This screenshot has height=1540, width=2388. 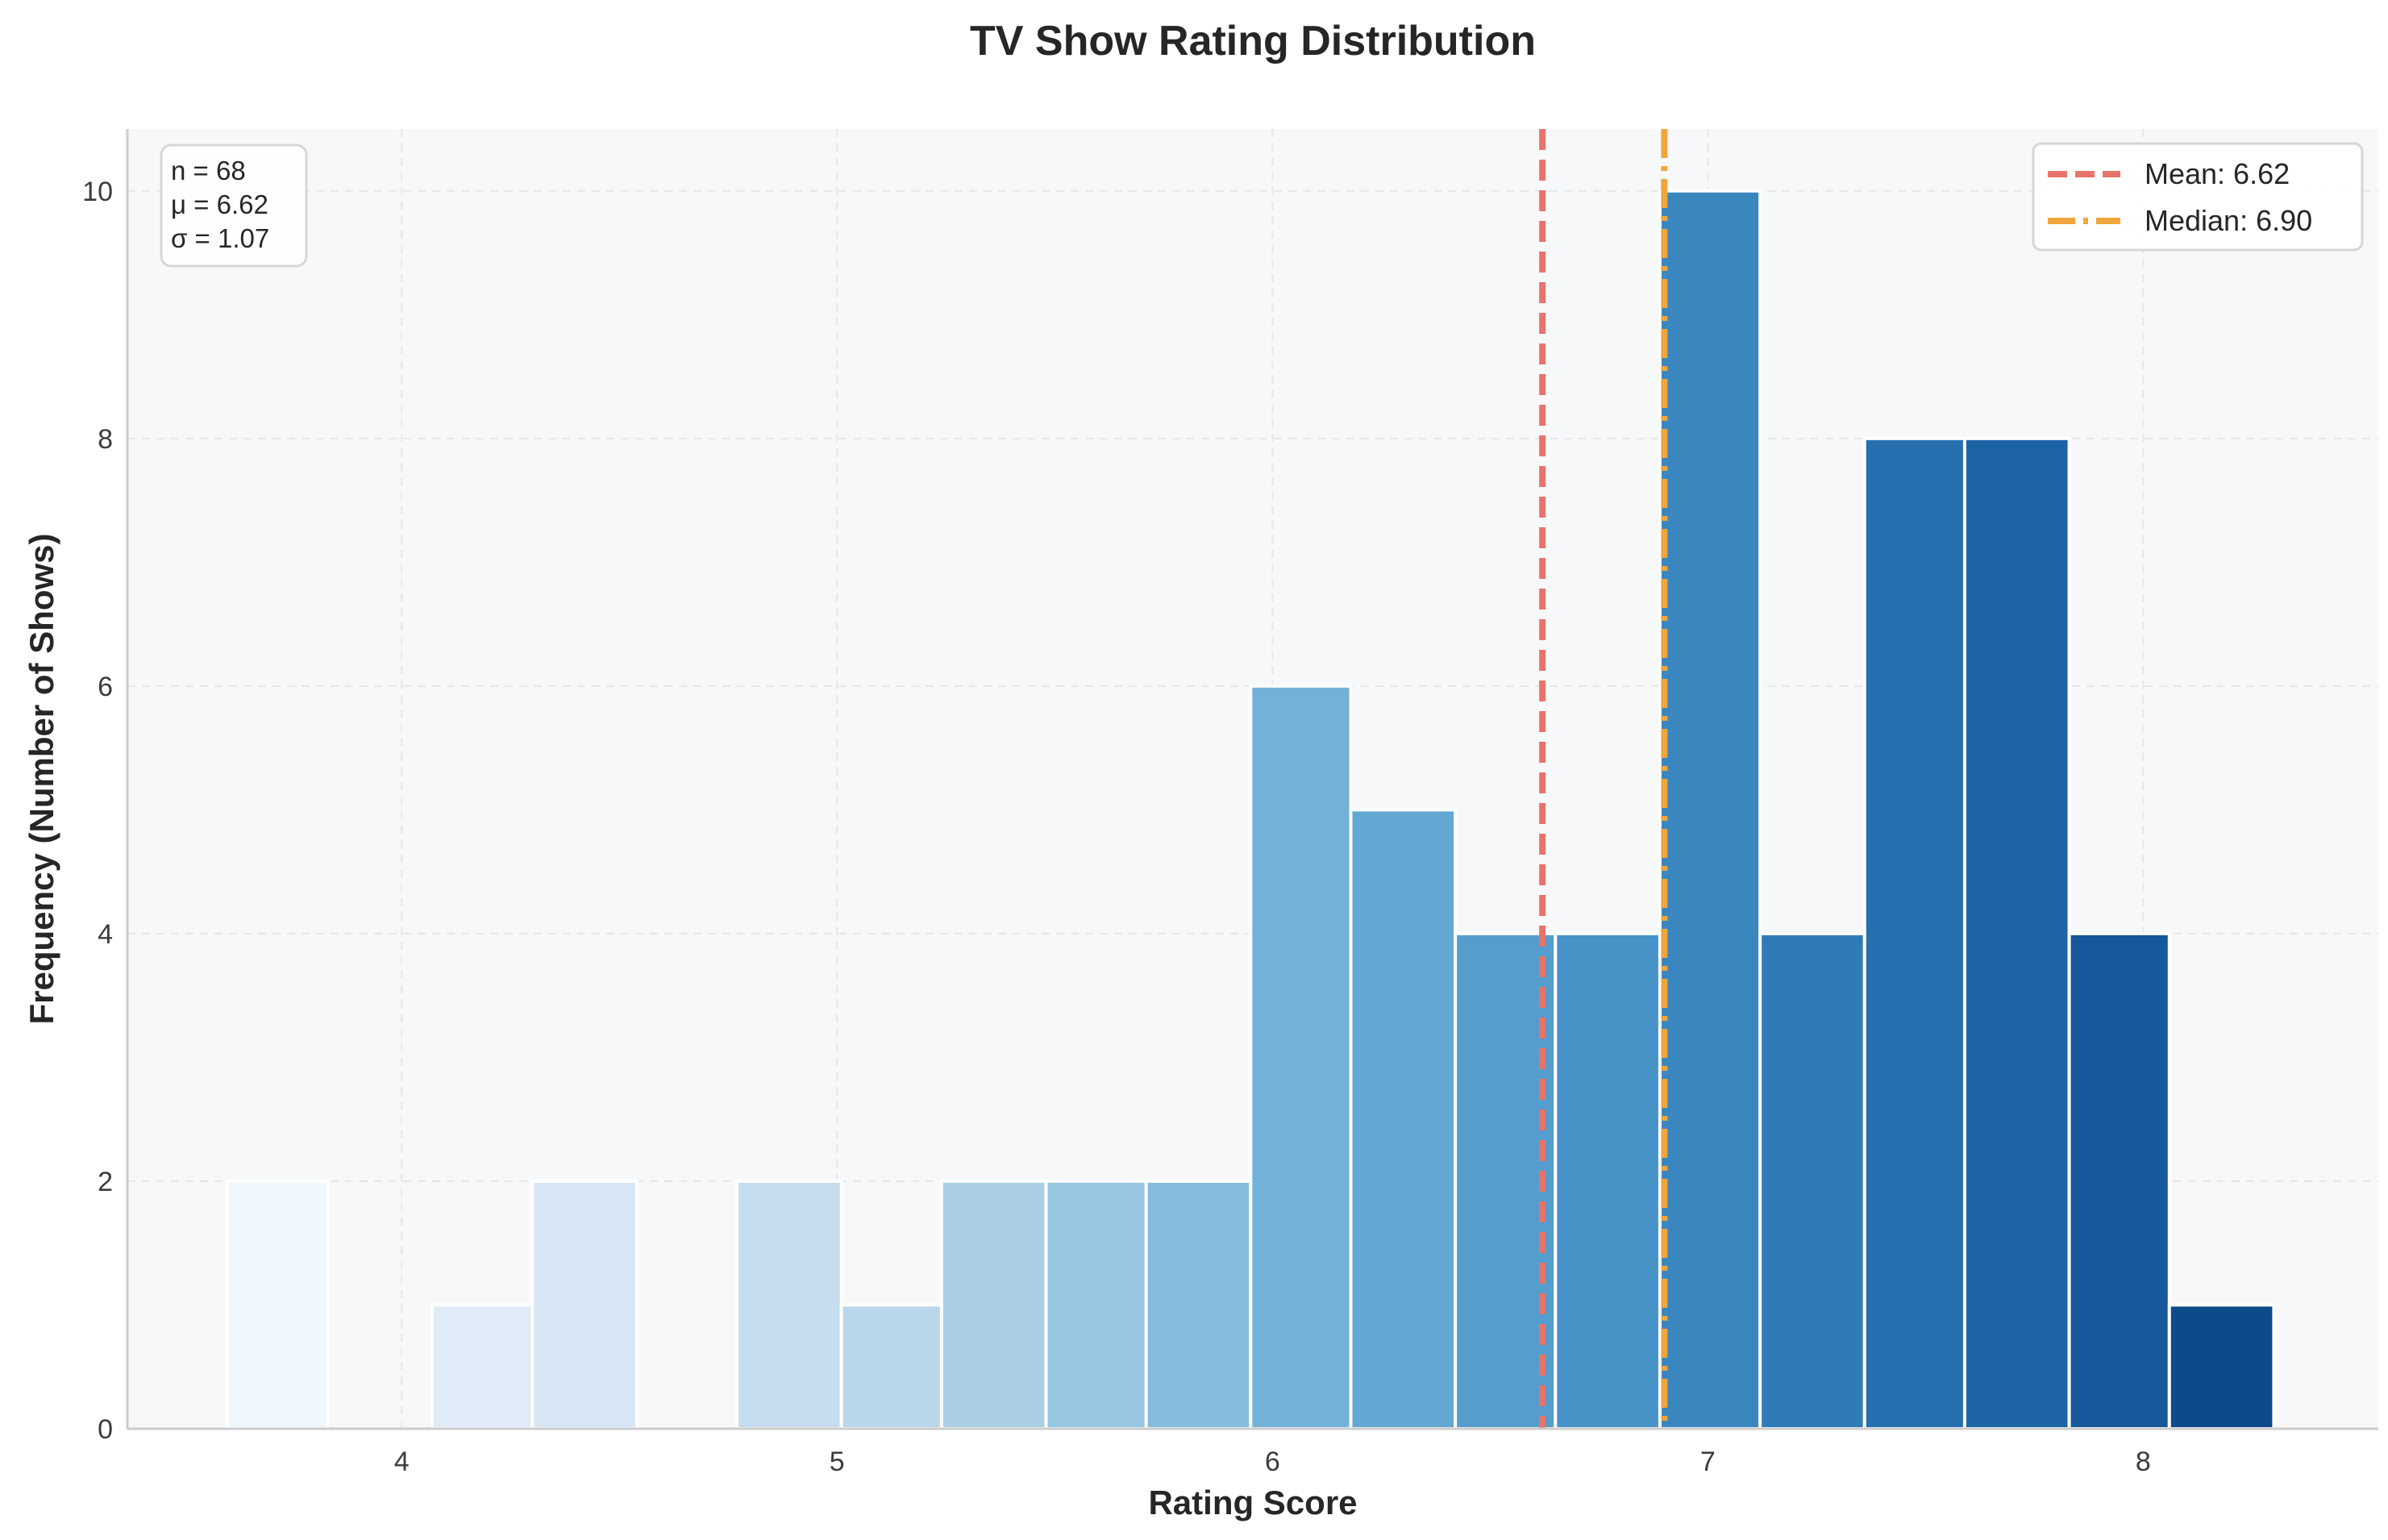 I want to click on x-tick-label-1: 5, so click(x=837, y=1461).